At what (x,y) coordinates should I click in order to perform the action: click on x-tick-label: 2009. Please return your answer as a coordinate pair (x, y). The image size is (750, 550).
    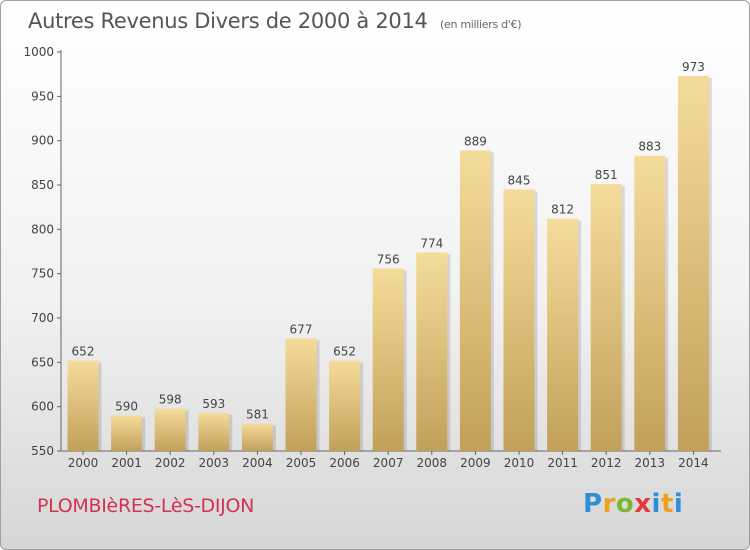
    Looking at the image, I should click on (475, 463).